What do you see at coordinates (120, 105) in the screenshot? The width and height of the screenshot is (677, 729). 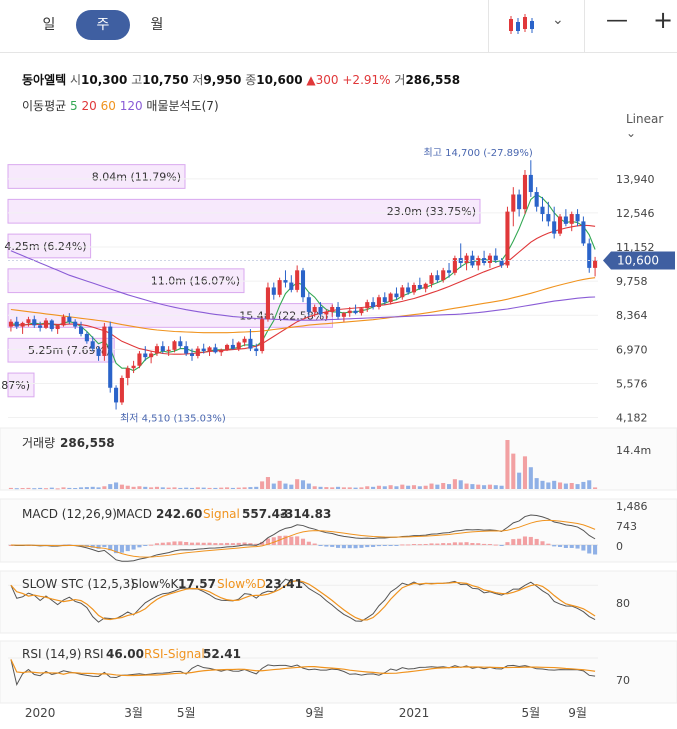 I see `moving-average-legend: 이동평균 5 20 60 120 매물분석도(7)` at bounding box center [120, 105].